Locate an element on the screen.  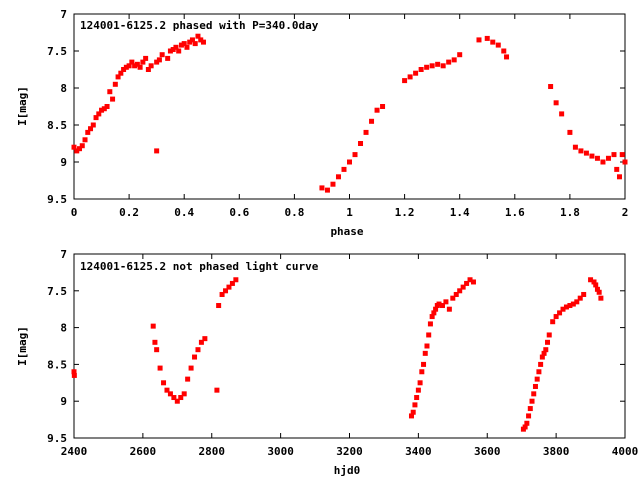
chart-title: 124001-6125.2 phased with P=340.0day is located at coordinates (199, 25).